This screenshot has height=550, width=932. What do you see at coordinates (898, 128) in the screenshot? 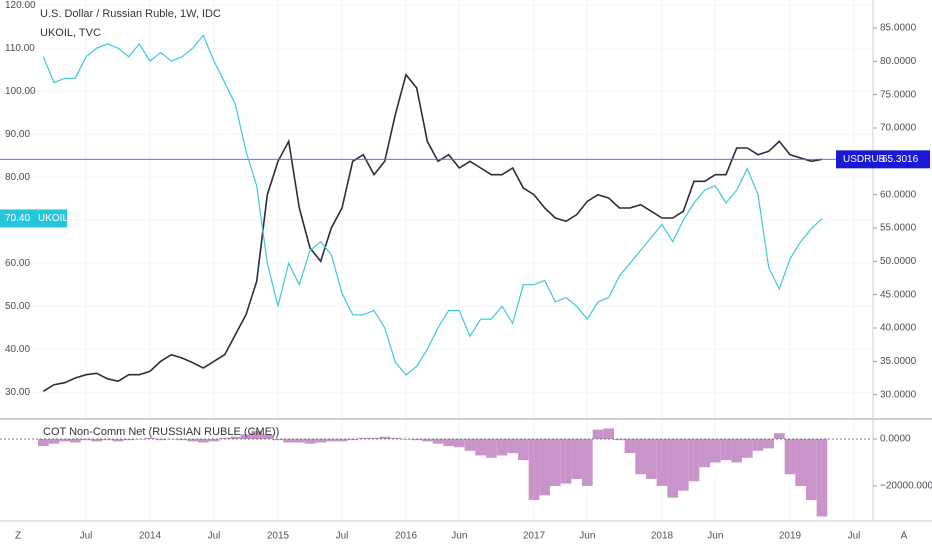
I see `y2-tick-label: 70.0000` at bounding box center [898, 128].